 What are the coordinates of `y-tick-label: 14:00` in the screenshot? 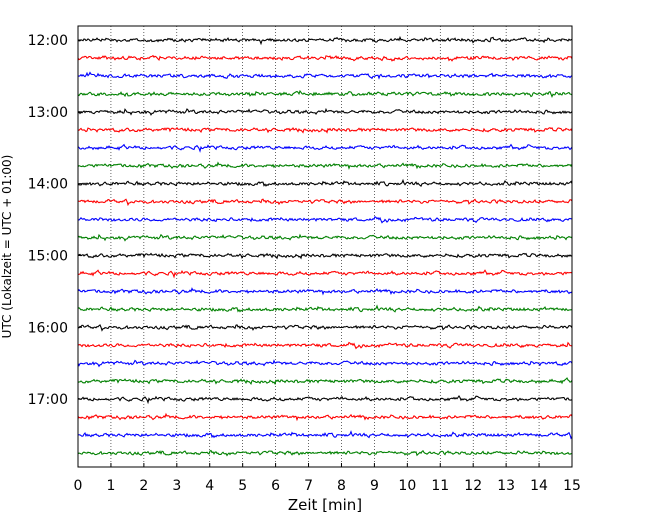 It's located at (48, 185).